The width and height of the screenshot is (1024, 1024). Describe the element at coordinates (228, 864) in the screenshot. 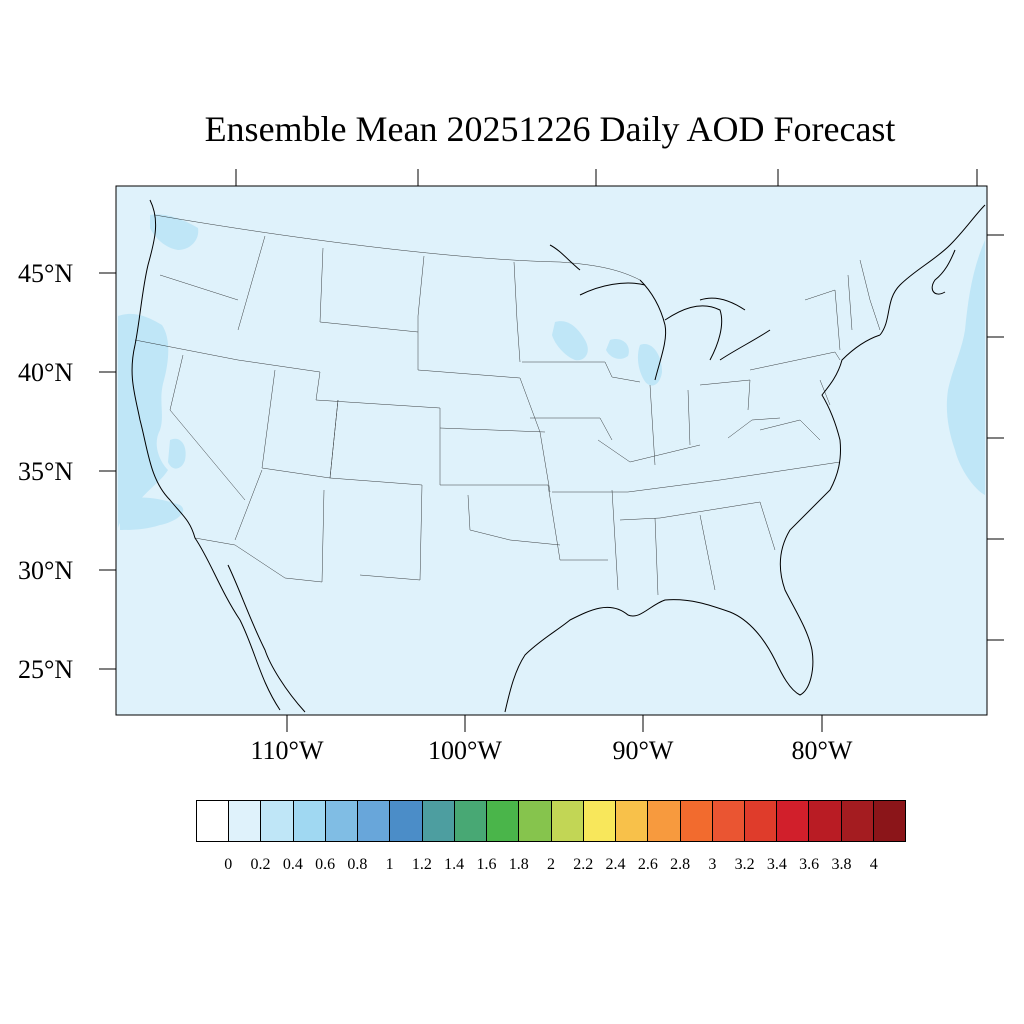

I see `colorbar-label: 0` at that location.